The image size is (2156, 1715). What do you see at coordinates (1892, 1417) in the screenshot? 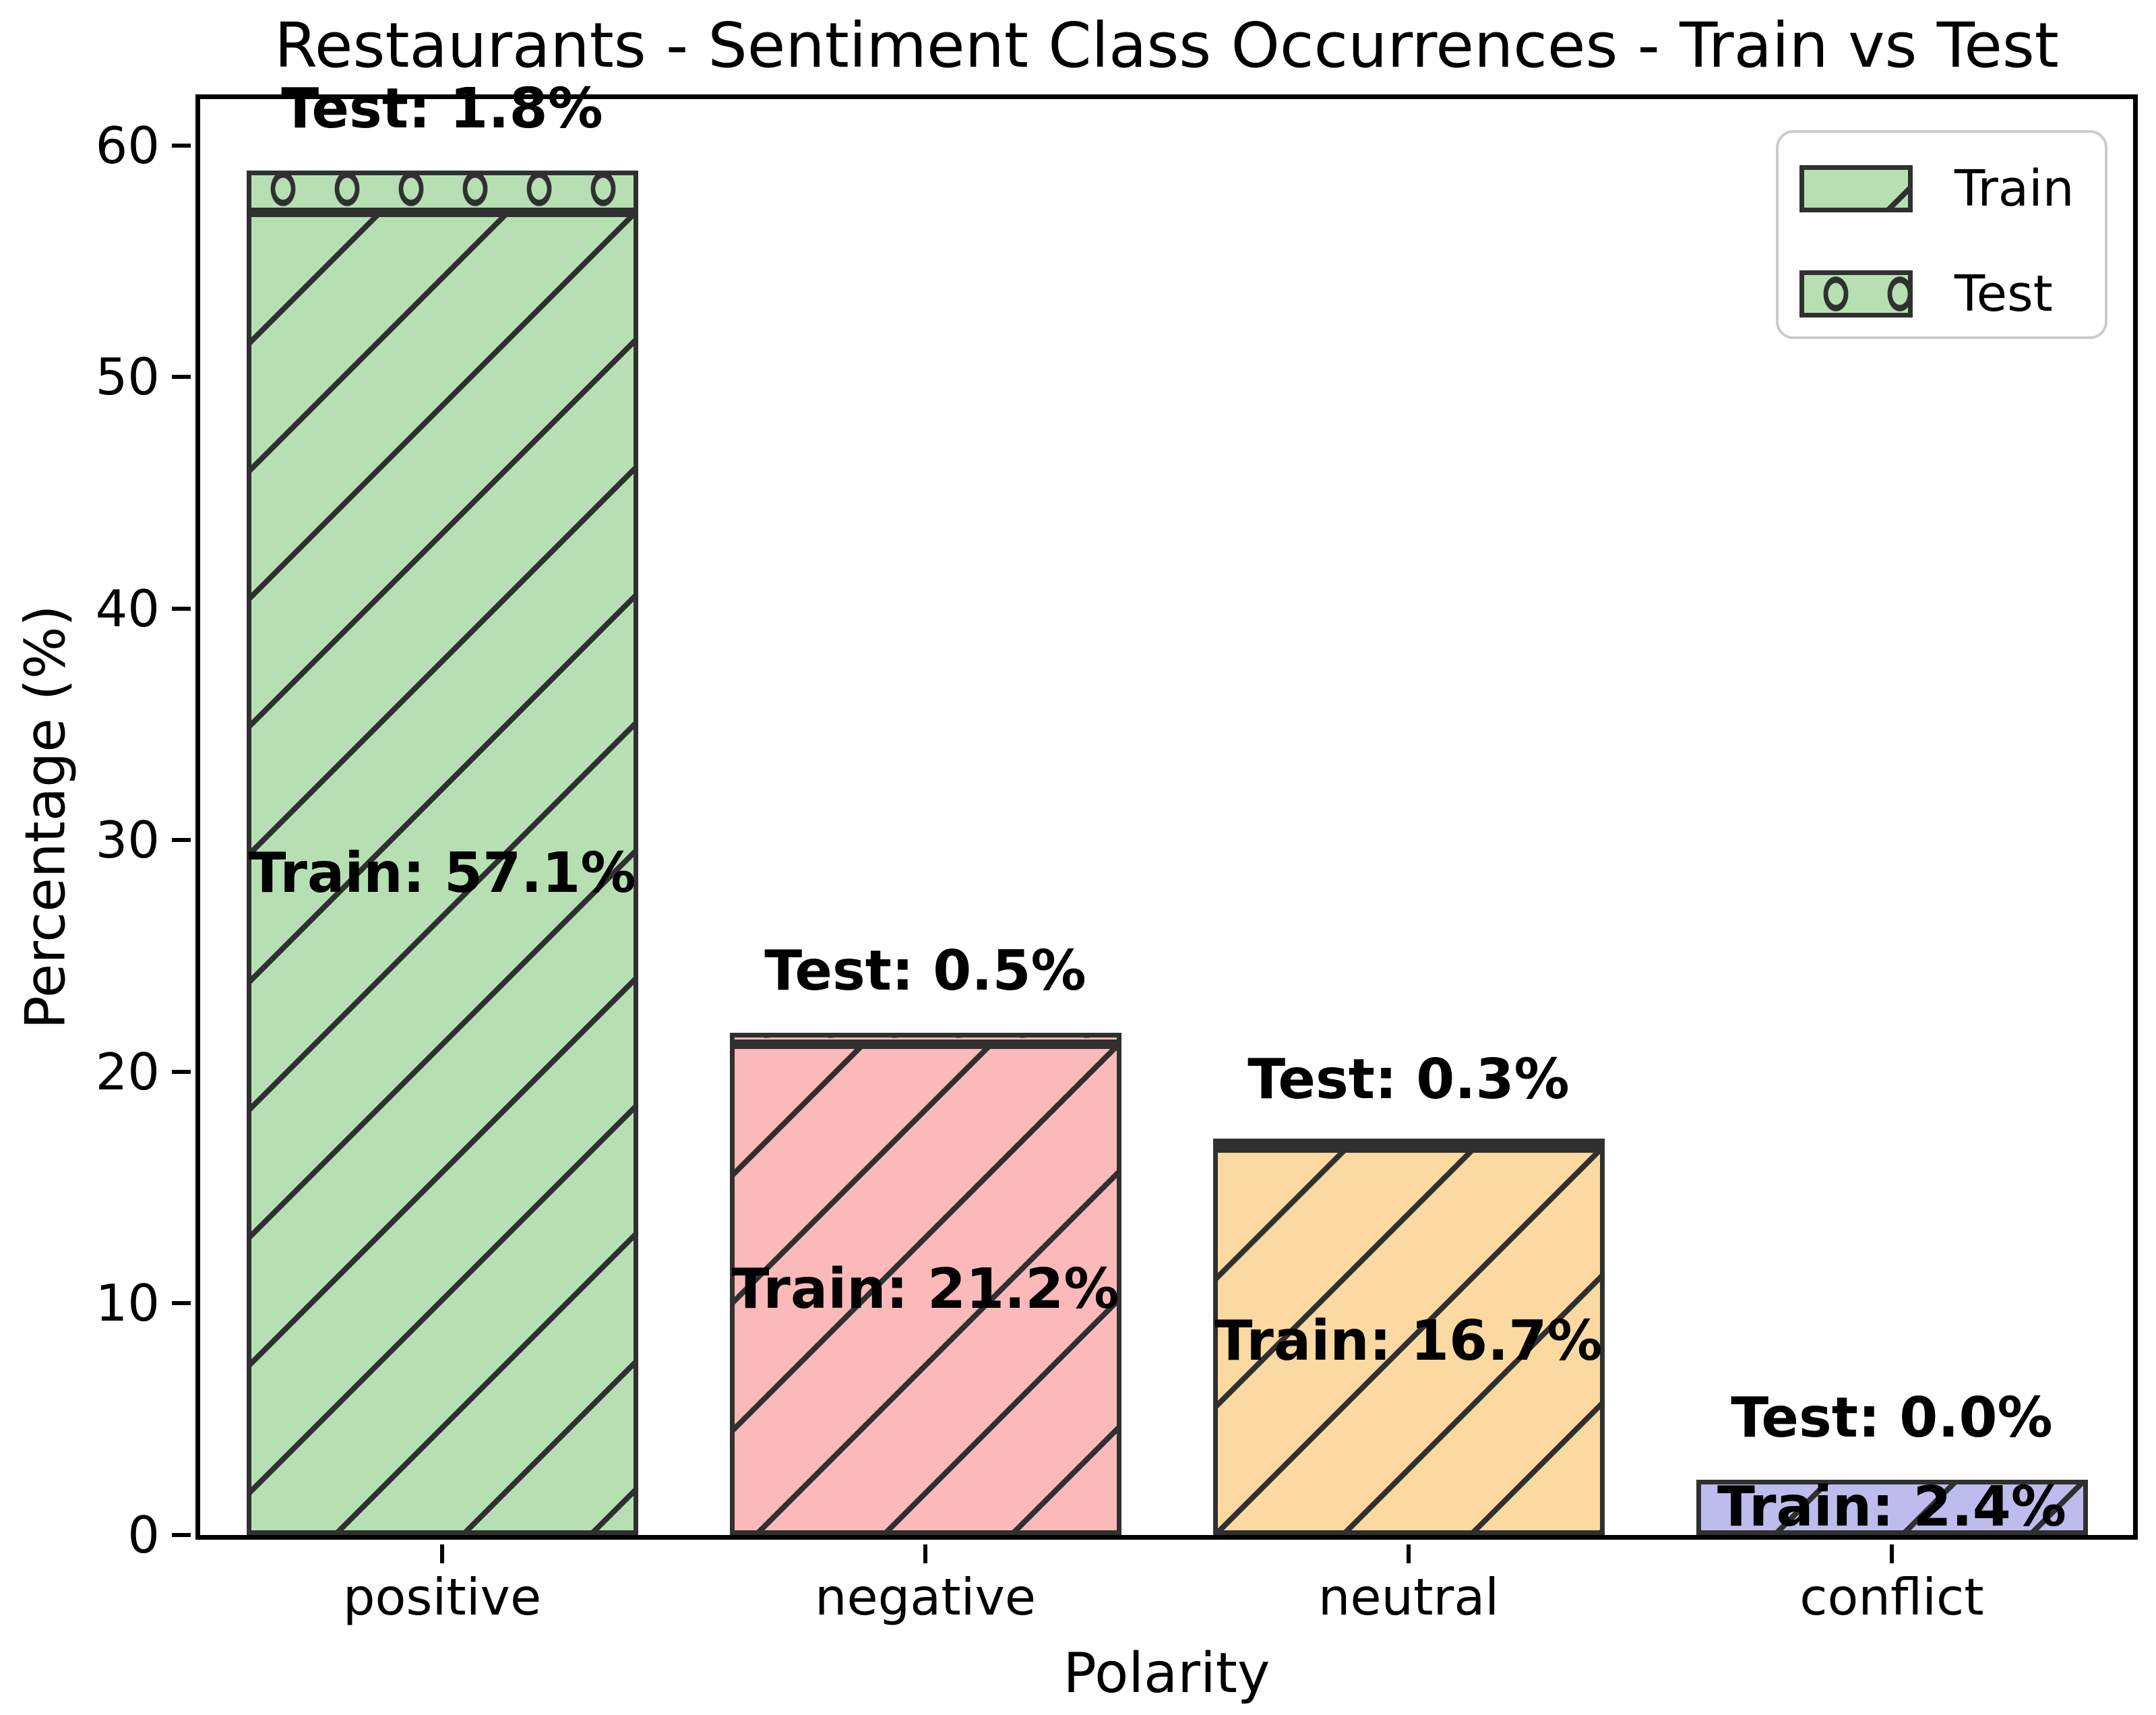
I see `test-value-label-conflict: Test: 0.0%` at bounding box center [1892, 1417].